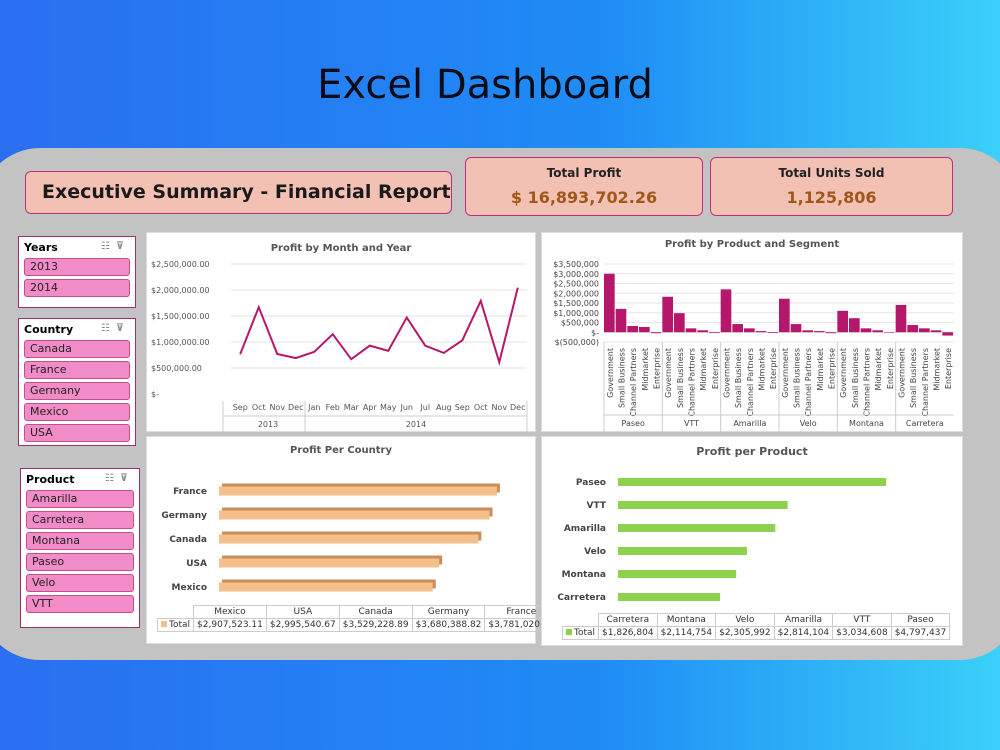  Describe the element at coordinates (80, 562) in the screenshot. I see `slicer-item: Paseo` at that location.